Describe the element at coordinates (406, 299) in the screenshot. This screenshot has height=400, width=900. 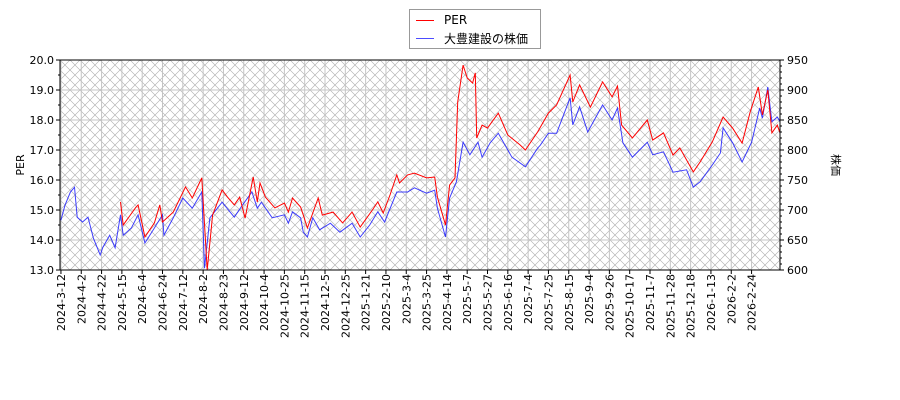
I see `x-tick-label: 2025-3-4` at that location.